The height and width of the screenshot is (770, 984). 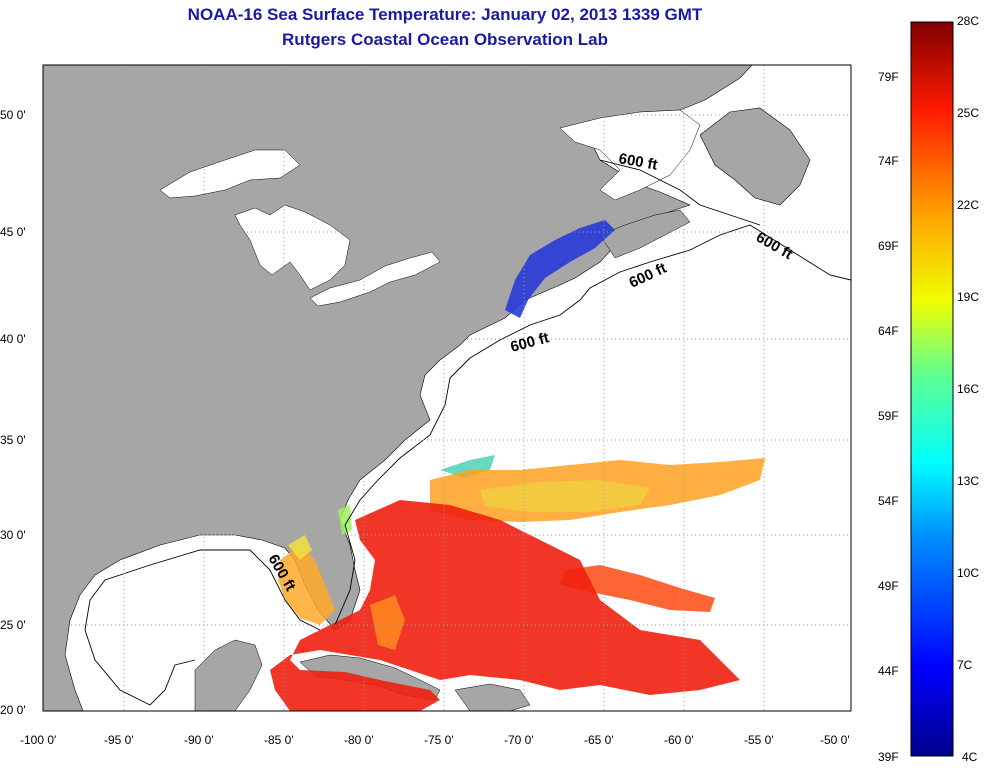 What do you see at coordinates (835, 740) in the screenshot?
I see `lon-tick: -50 0'` at bounding box center [835, 740].